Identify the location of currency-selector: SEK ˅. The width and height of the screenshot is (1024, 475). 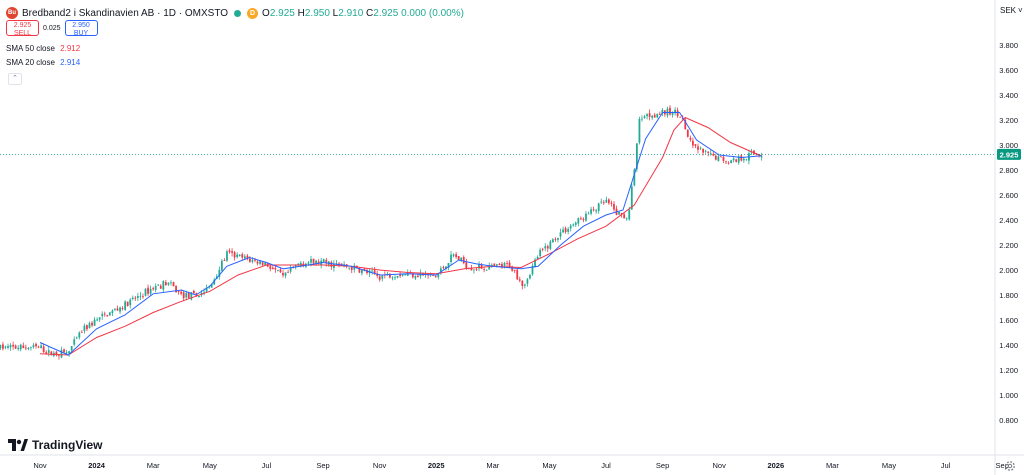
(1011, 10).